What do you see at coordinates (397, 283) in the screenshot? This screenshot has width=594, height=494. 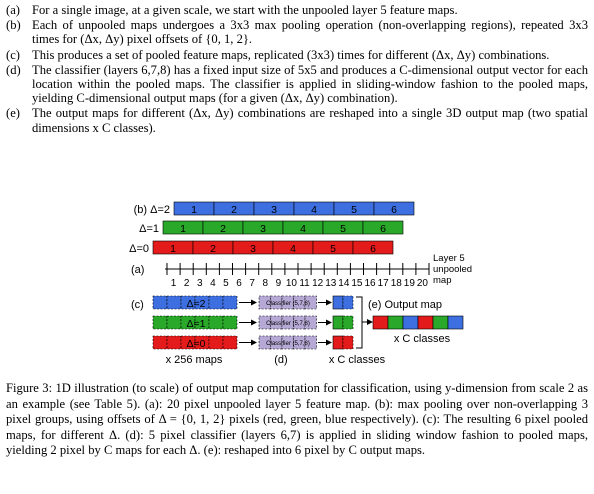 I see `tick-label: 18` at bounding box center [397, 283].